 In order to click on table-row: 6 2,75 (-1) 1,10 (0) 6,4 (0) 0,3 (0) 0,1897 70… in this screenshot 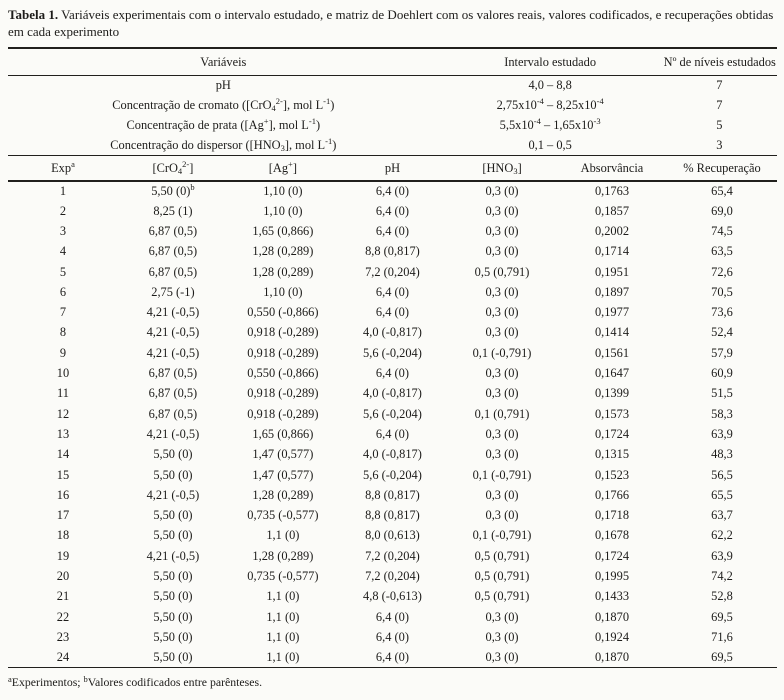, I will do `click(392, 292)`.